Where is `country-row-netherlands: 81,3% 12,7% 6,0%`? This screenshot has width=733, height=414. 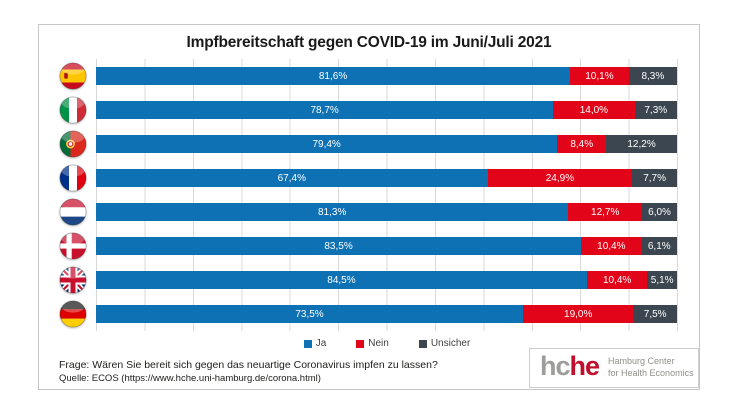 country-row-netherlands: 81,3% 12,7% 6,0% is located at coordinates (369, 212).